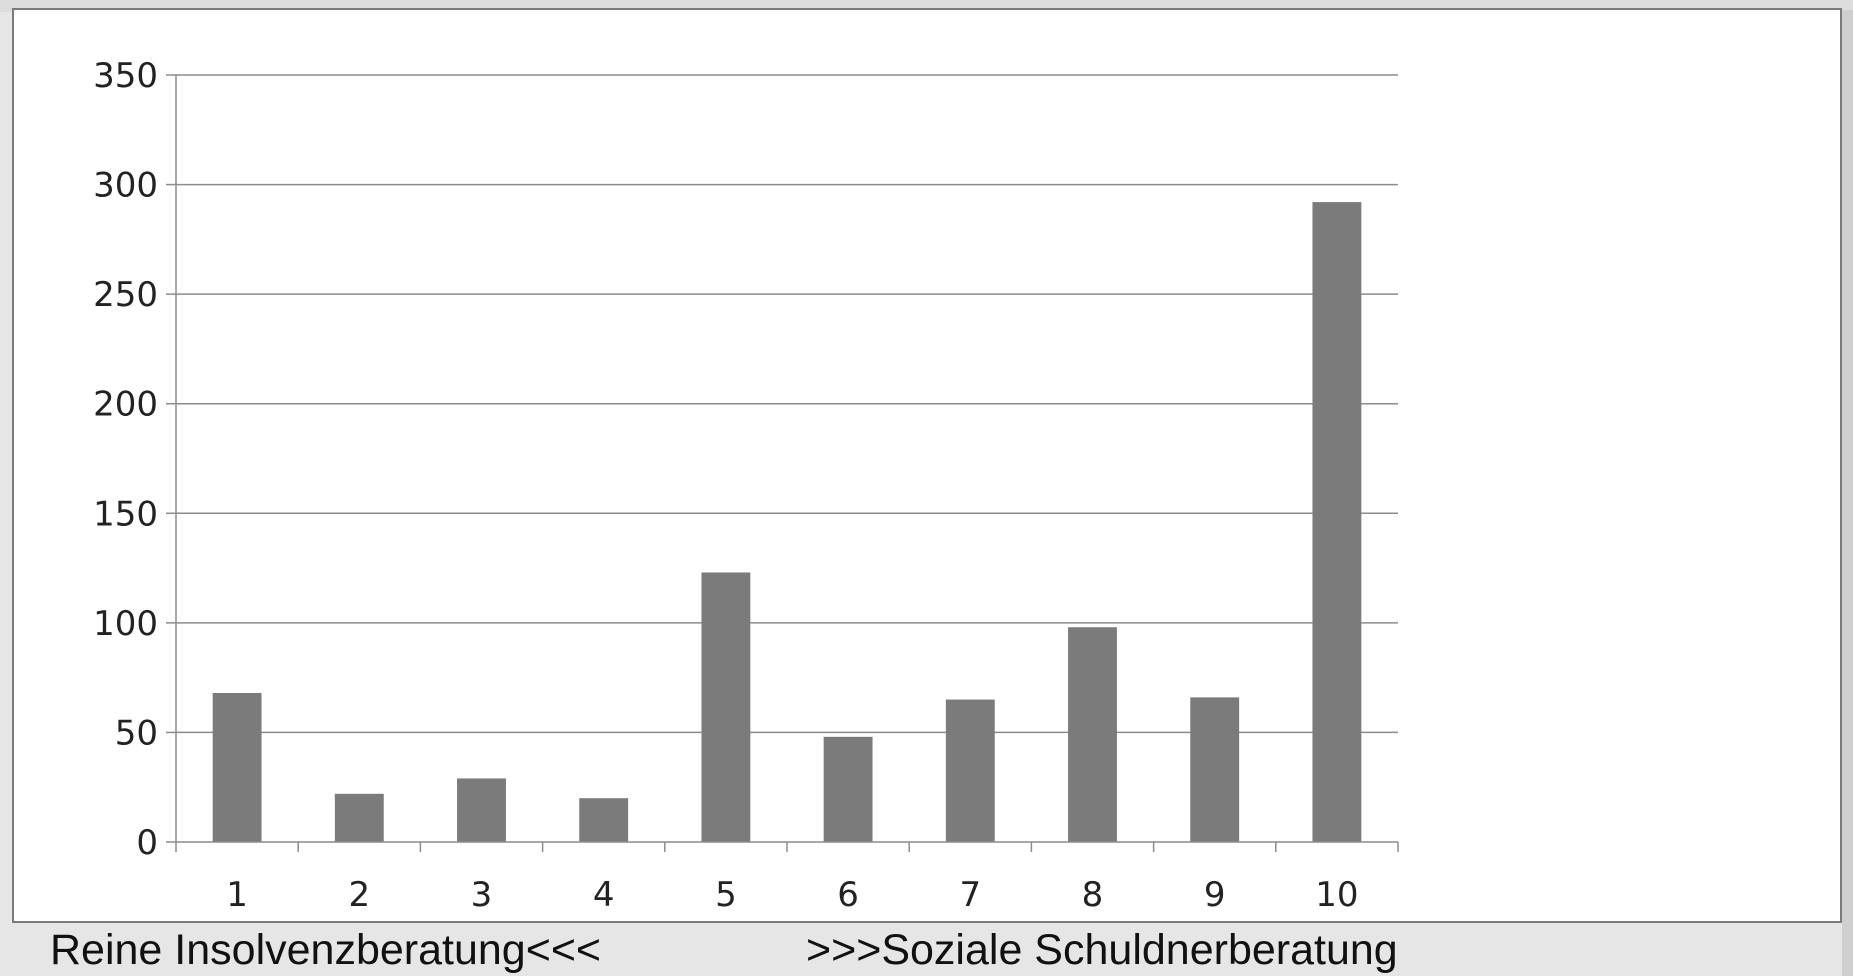 Image resolution: width=1853 pixels, height=976 pixels. I want to click on y-tick-label: 200, so click(125, 405).